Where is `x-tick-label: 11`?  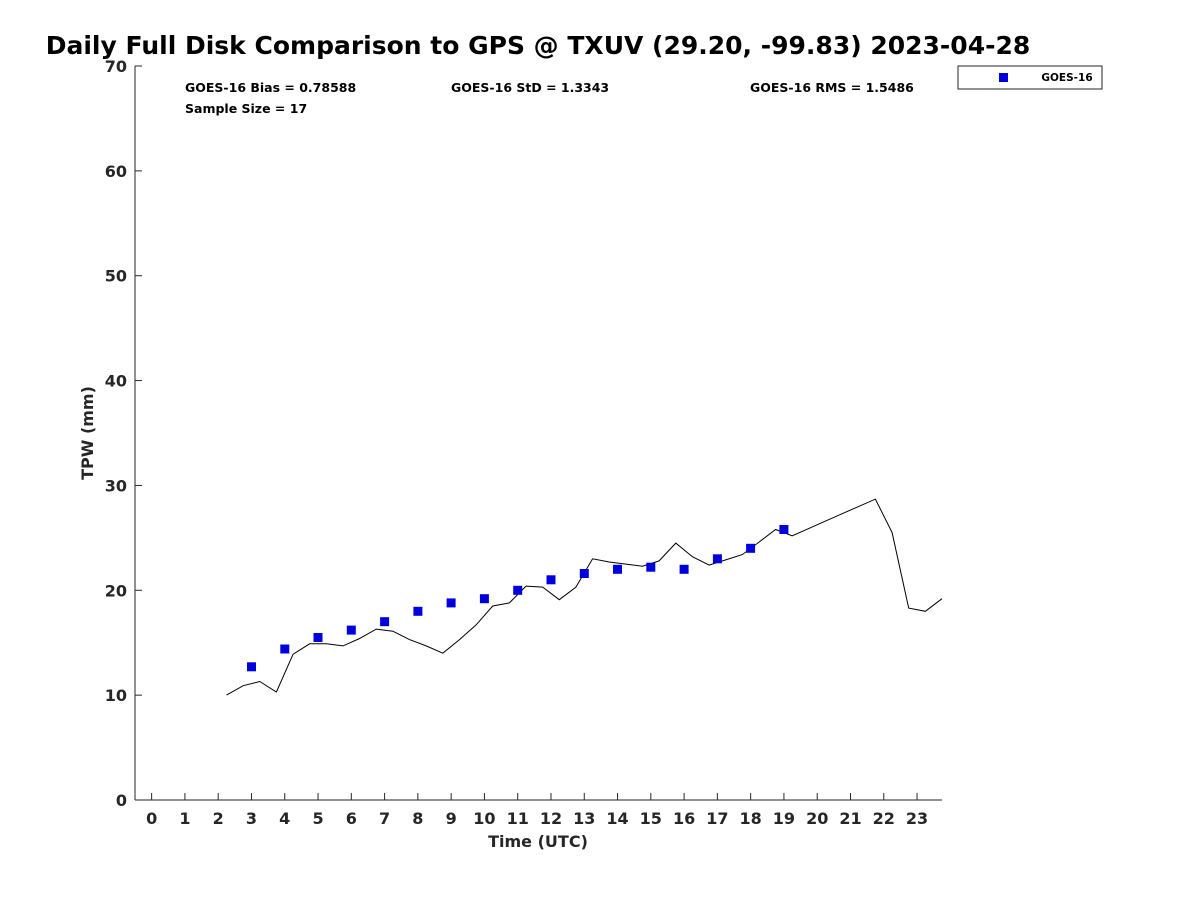 x-tick-label: 11 is located at coordinates (518, 818).